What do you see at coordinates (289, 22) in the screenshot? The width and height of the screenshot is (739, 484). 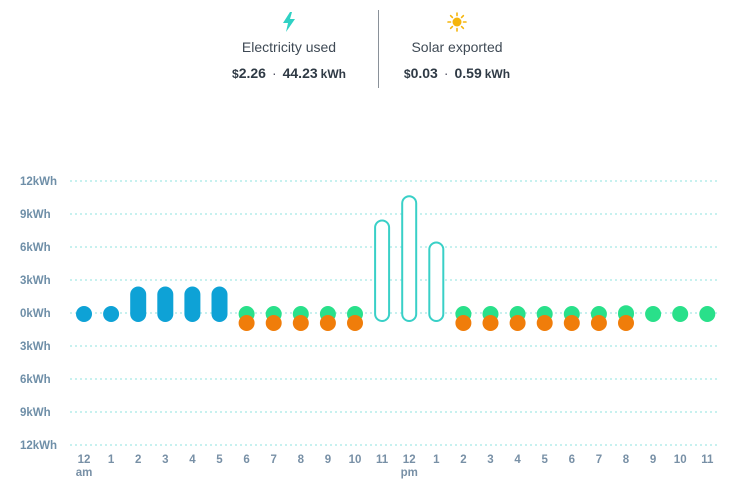 I see `lightning-icon` at bounding box center [289, 22].